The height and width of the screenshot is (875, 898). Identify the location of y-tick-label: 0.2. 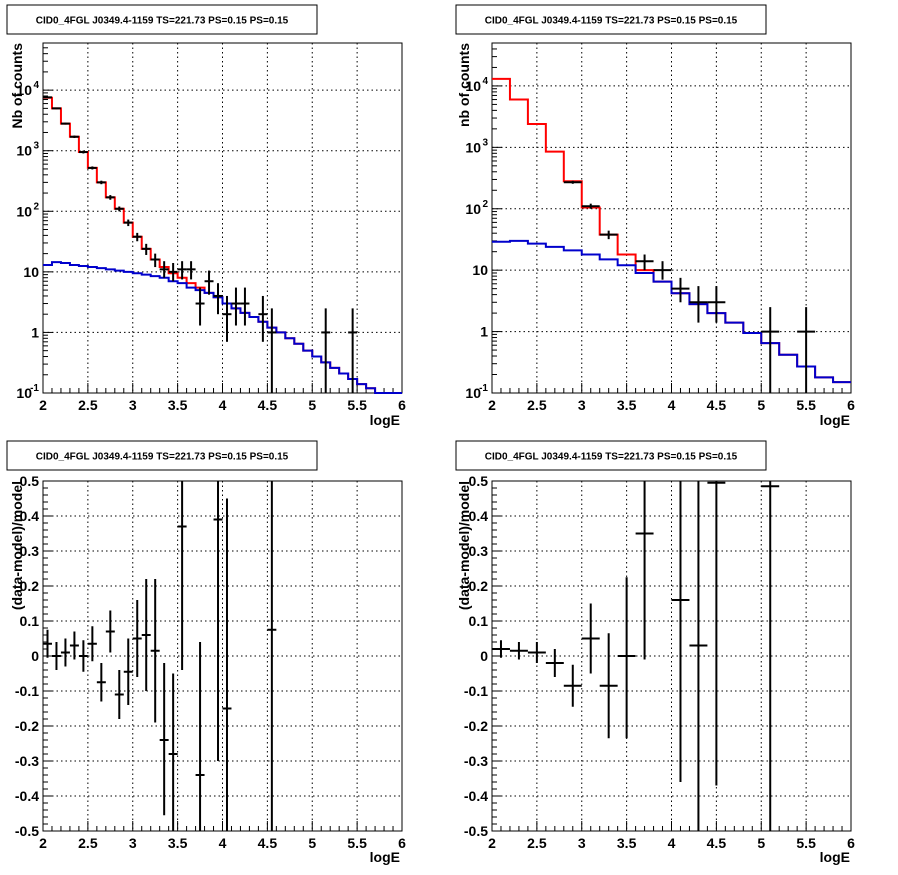
(30, 586).